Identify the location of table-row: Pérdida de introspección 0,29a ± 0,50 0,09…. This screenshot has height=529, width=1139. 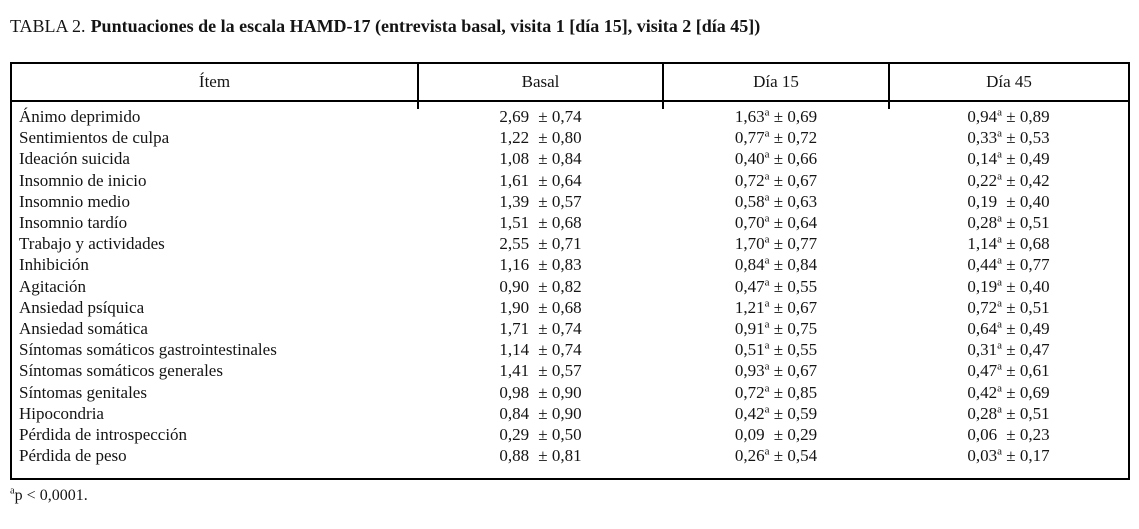
(570, 434).